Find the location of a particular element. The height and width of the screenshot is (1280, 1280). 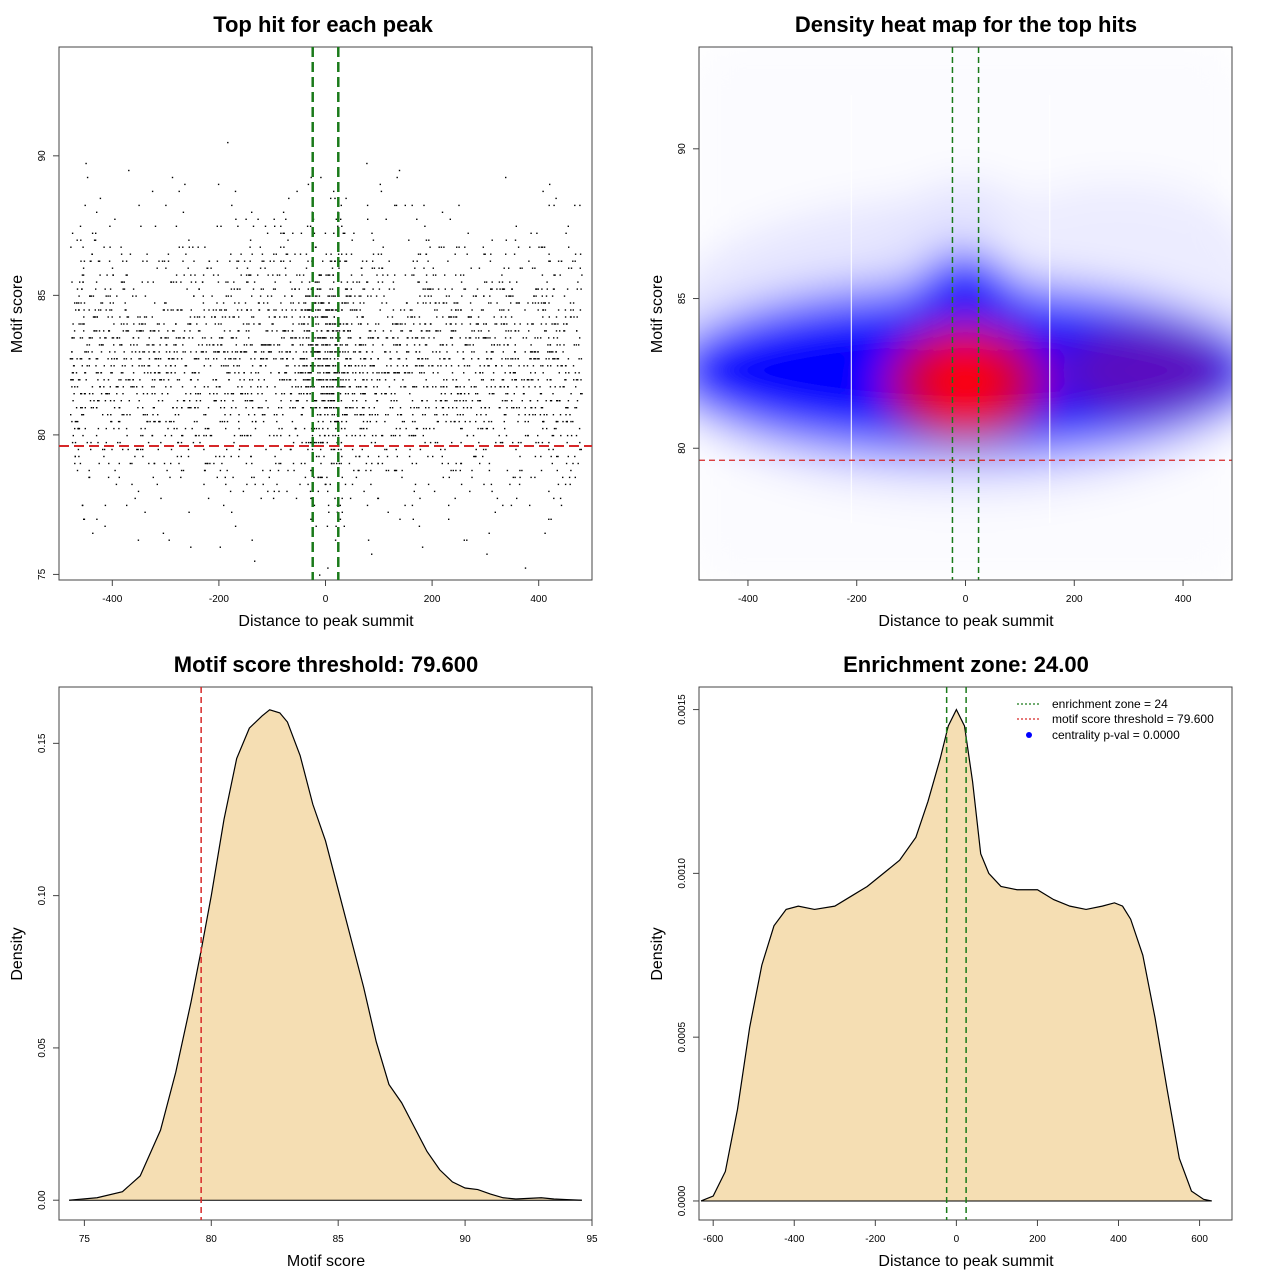

x-tick-label: 85 is located at coordinates (339, 1239).